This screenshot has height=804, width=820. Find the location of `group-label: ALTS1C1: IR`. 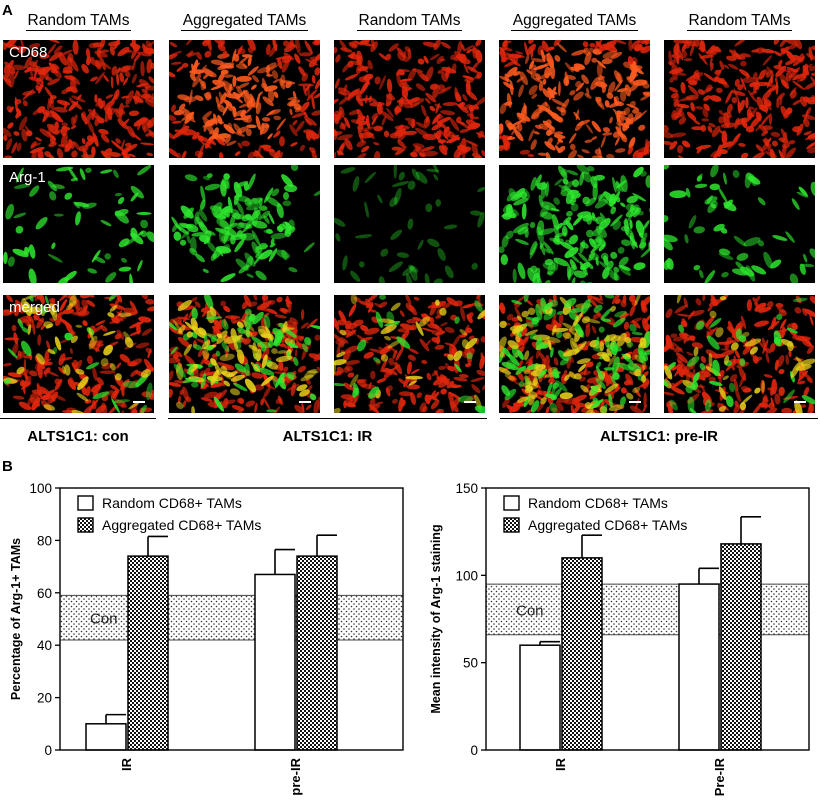

group-label: ALTS1C1: IR is located at coordinates (327, 436).